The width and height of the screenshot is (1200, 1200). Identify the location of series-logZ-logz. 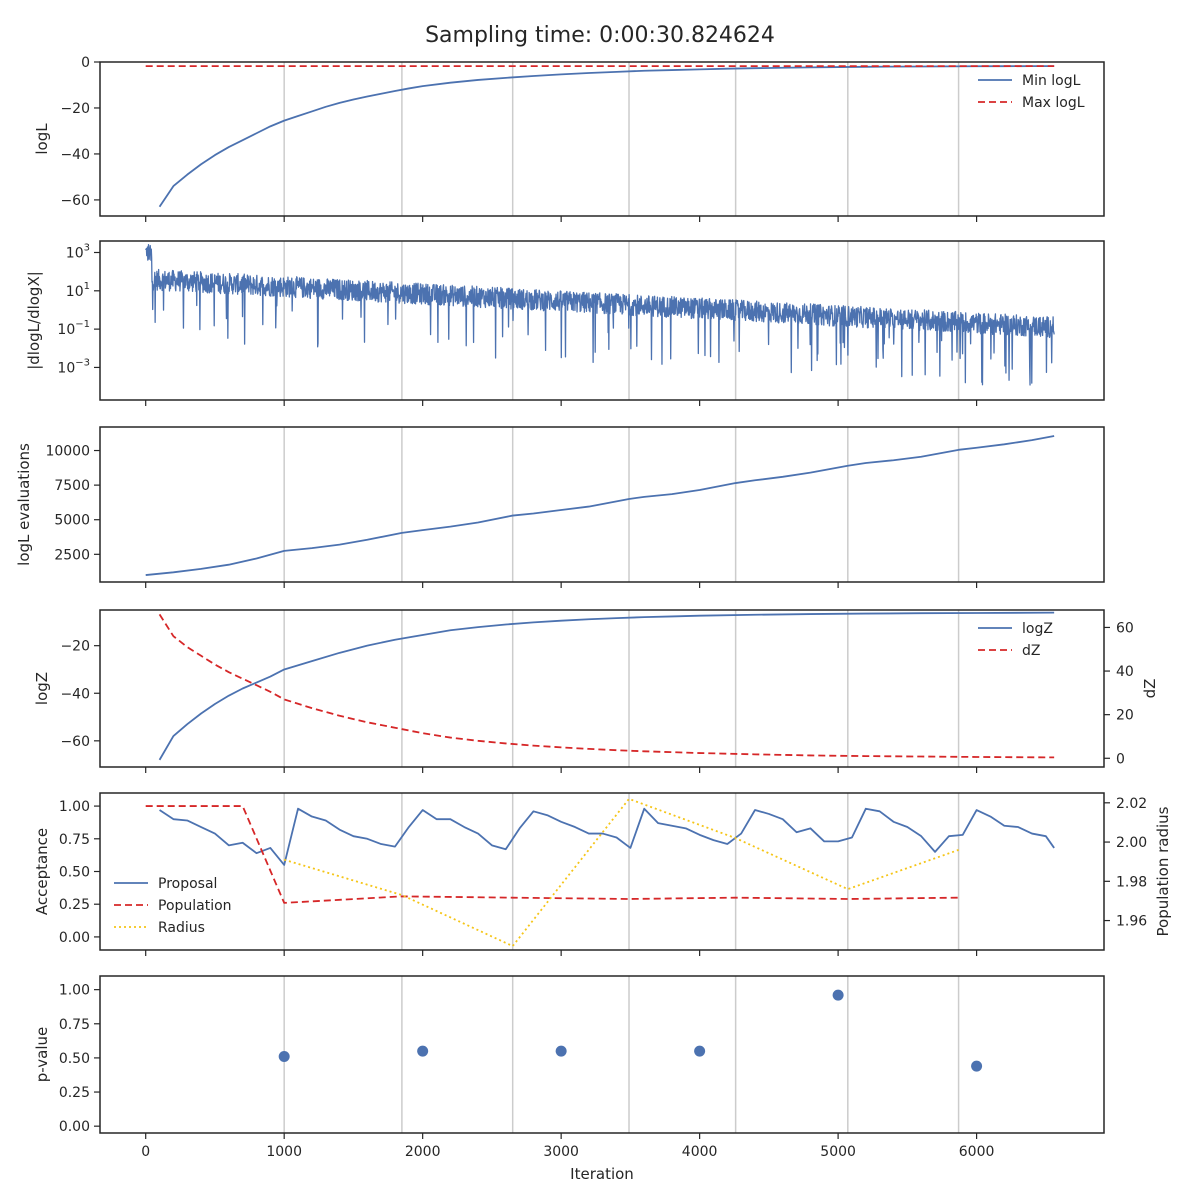
(606, 686).